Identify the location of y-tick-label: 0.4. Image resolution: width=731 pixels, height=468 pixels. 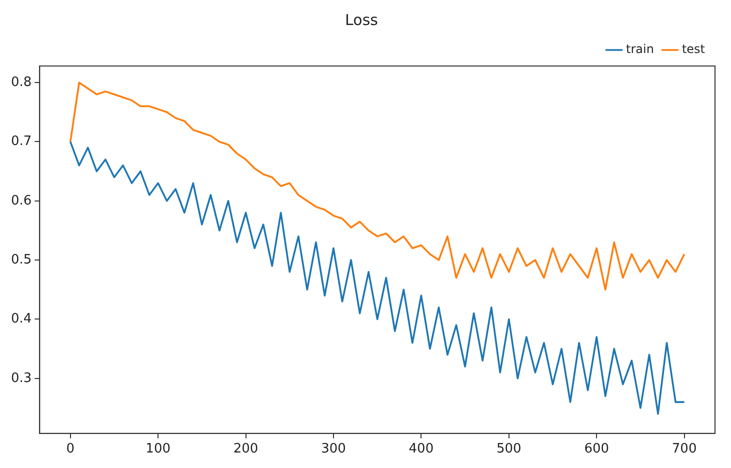
(21, 319).